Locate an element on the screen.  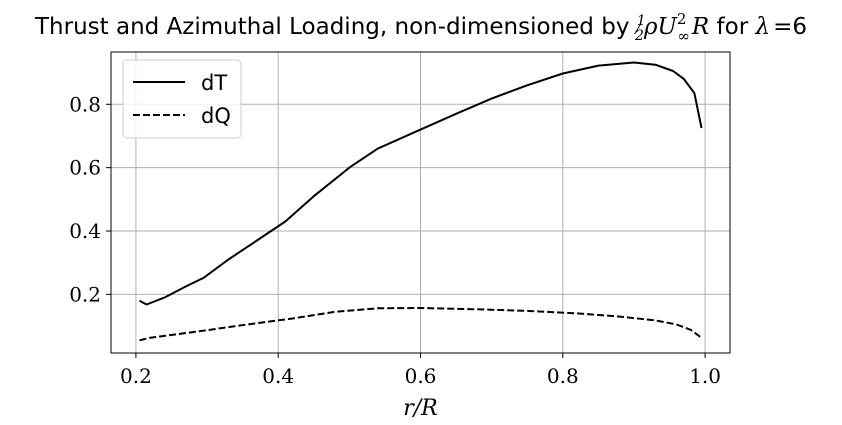
title-for: for is located at coordinates (732, 27).